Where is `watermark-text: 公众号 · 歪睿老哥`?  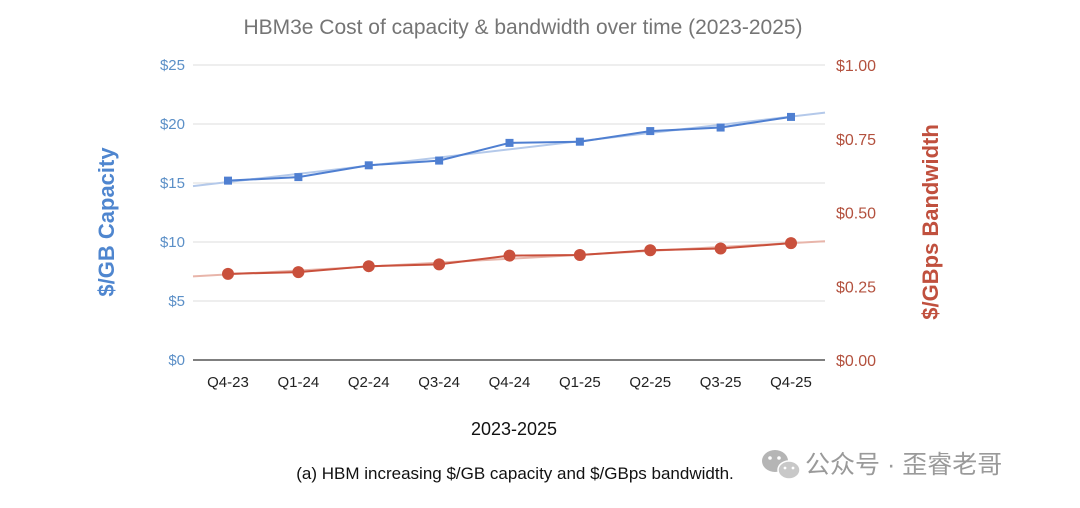 watermark-text: 公众号 · 歪睿老哥 is located at coordinates (903, 465).